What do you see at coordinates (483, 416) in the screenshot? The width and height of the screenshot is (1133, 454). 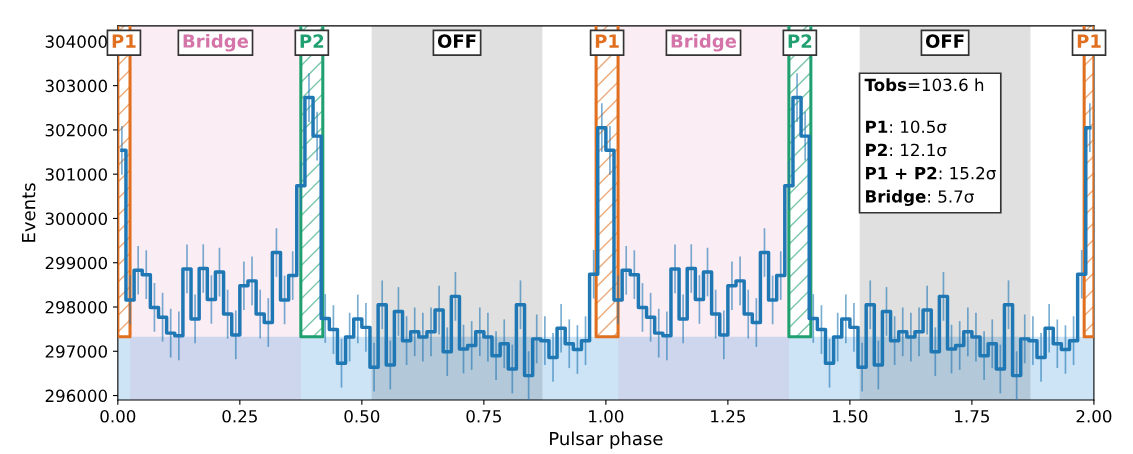 I see `x-tick-label: 0.75` at bounding box center [483, 416].